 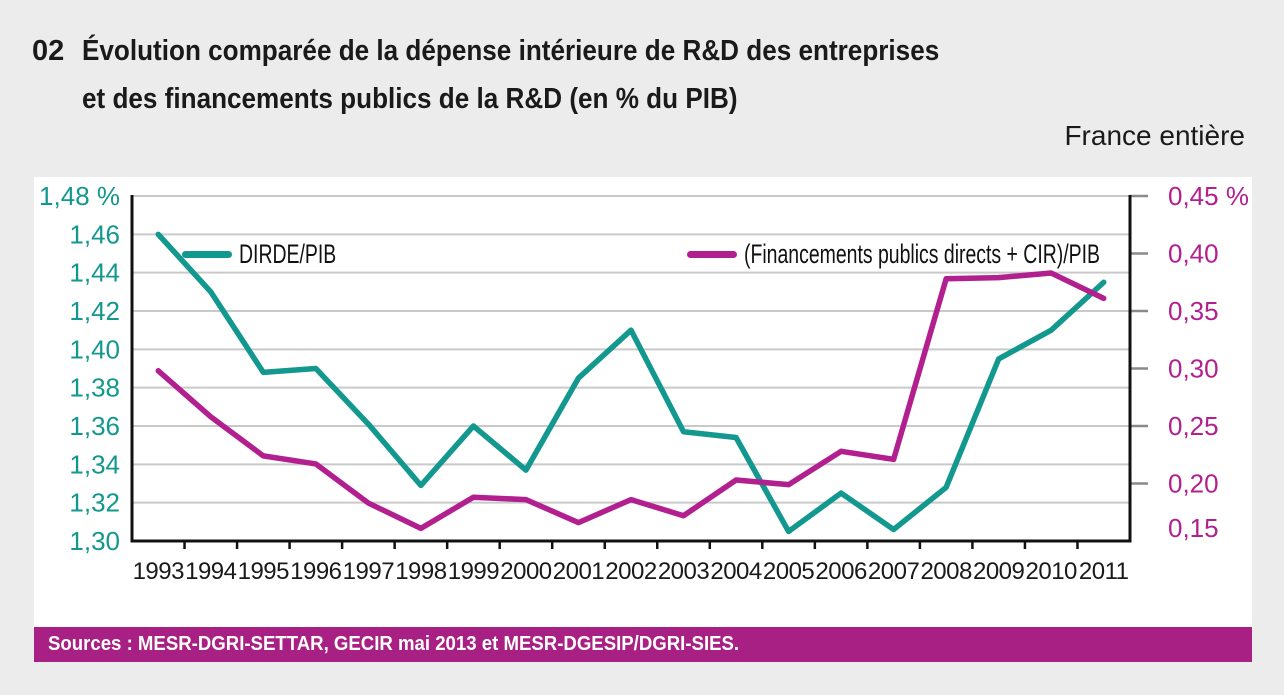 What do you see at coordinates (94, 234) in the screenshot?
I see `left-axis-label: 1,46` at bounding box center [94, 234].